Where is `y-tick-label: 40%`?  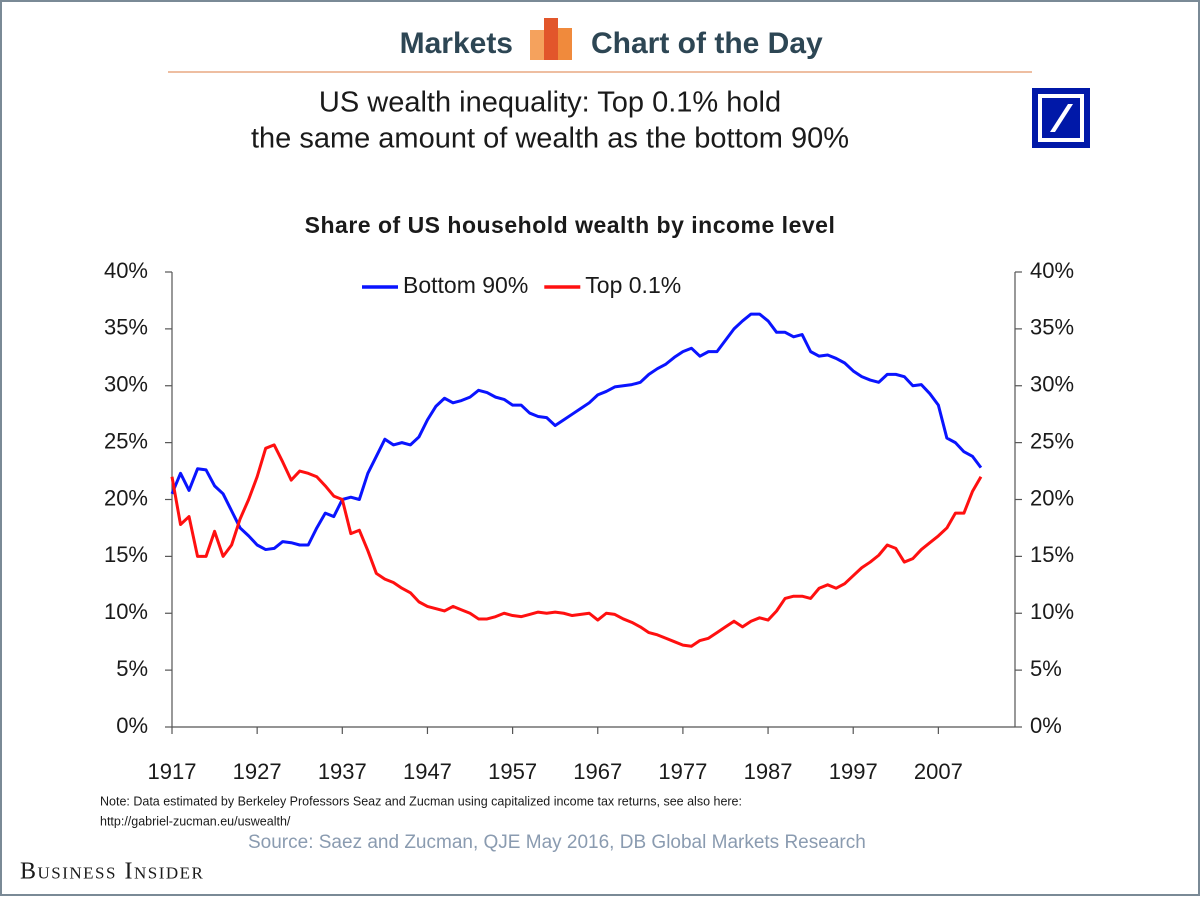
y-tick-label: 40% is located at coordinates (126, 270).